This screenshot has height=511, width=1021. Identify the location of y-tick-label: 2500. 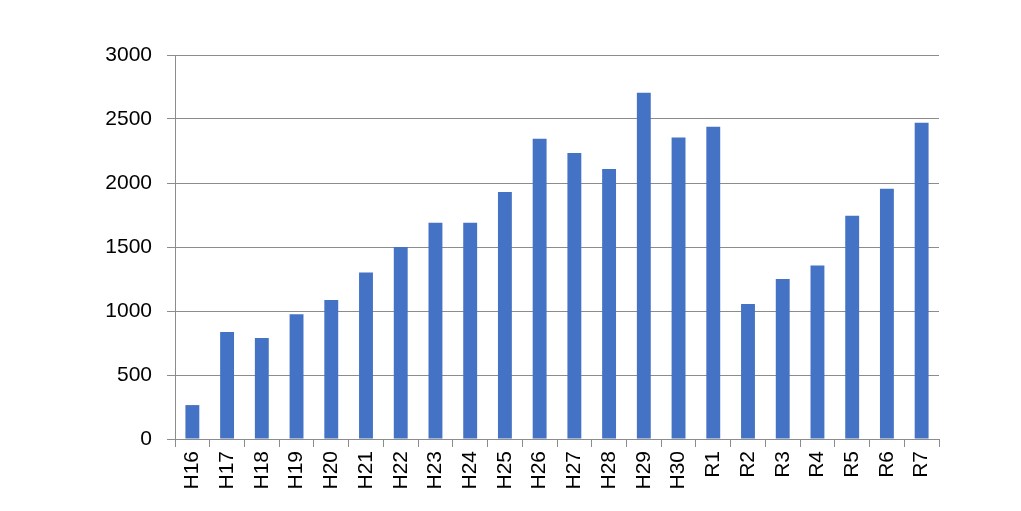
(128, 117).